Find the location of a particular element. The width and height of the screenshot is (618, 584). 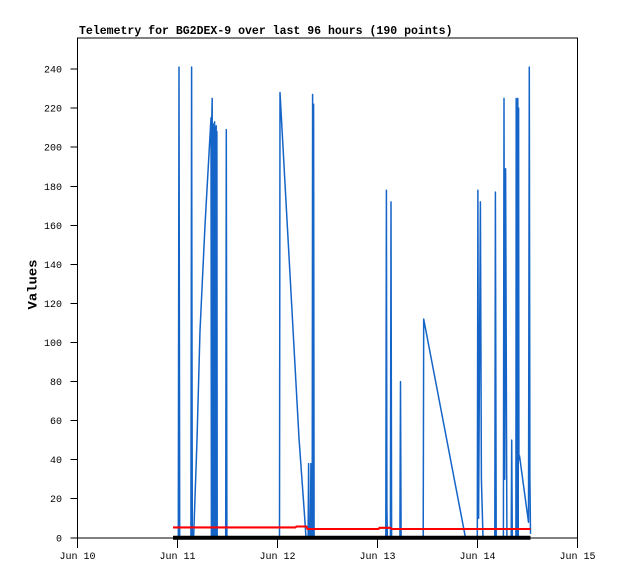

svg-text: Values is located at coordinates (33, 284).